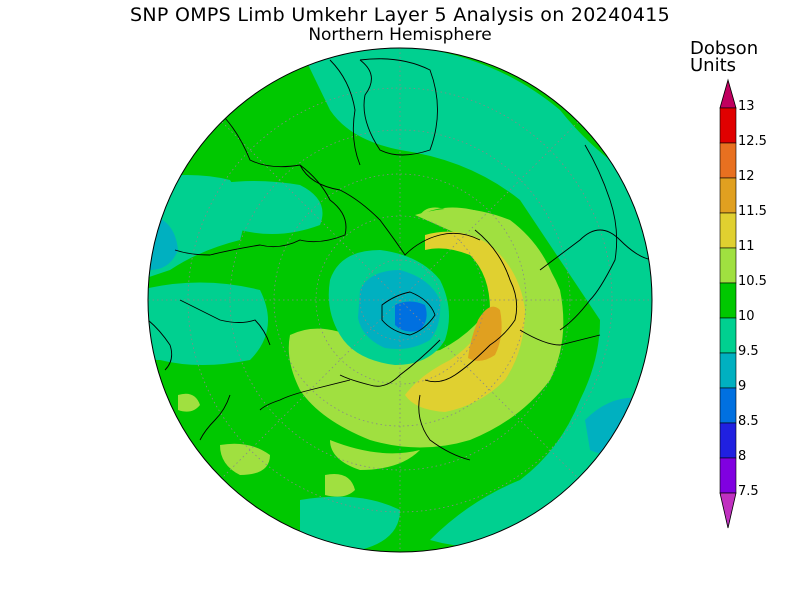  I want to click on contour-yellow, so click(465, 321).